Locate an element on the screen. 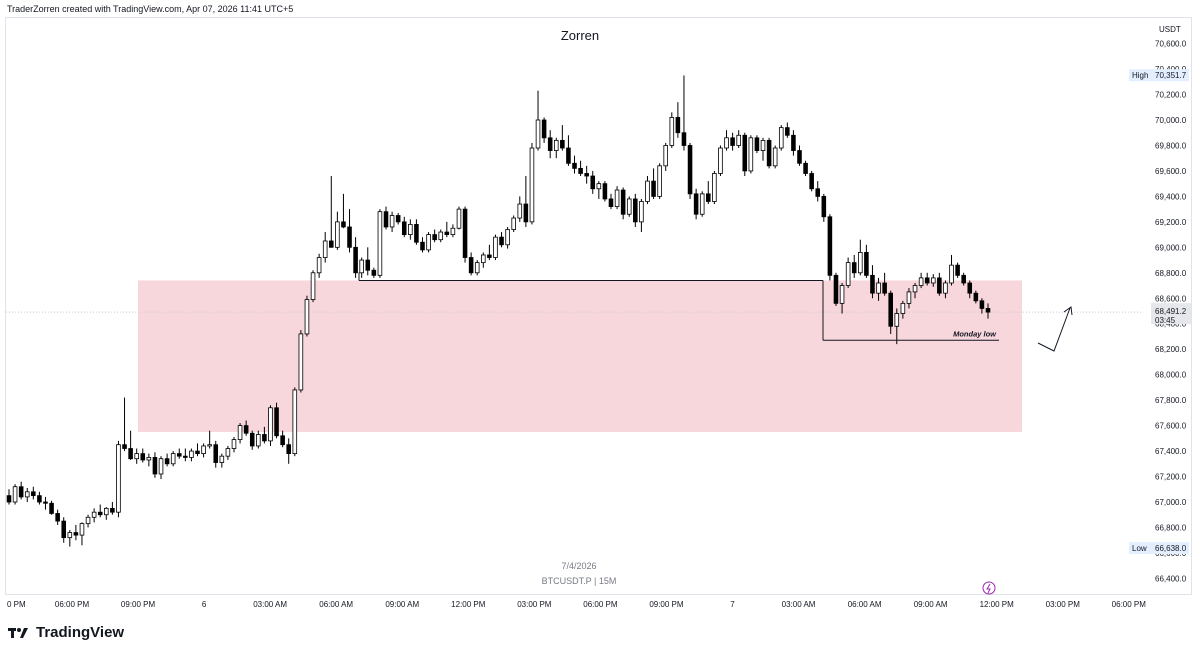 This screenshot has height=654, width=1200. current-price-tag is located at coordinates (1171, 314).